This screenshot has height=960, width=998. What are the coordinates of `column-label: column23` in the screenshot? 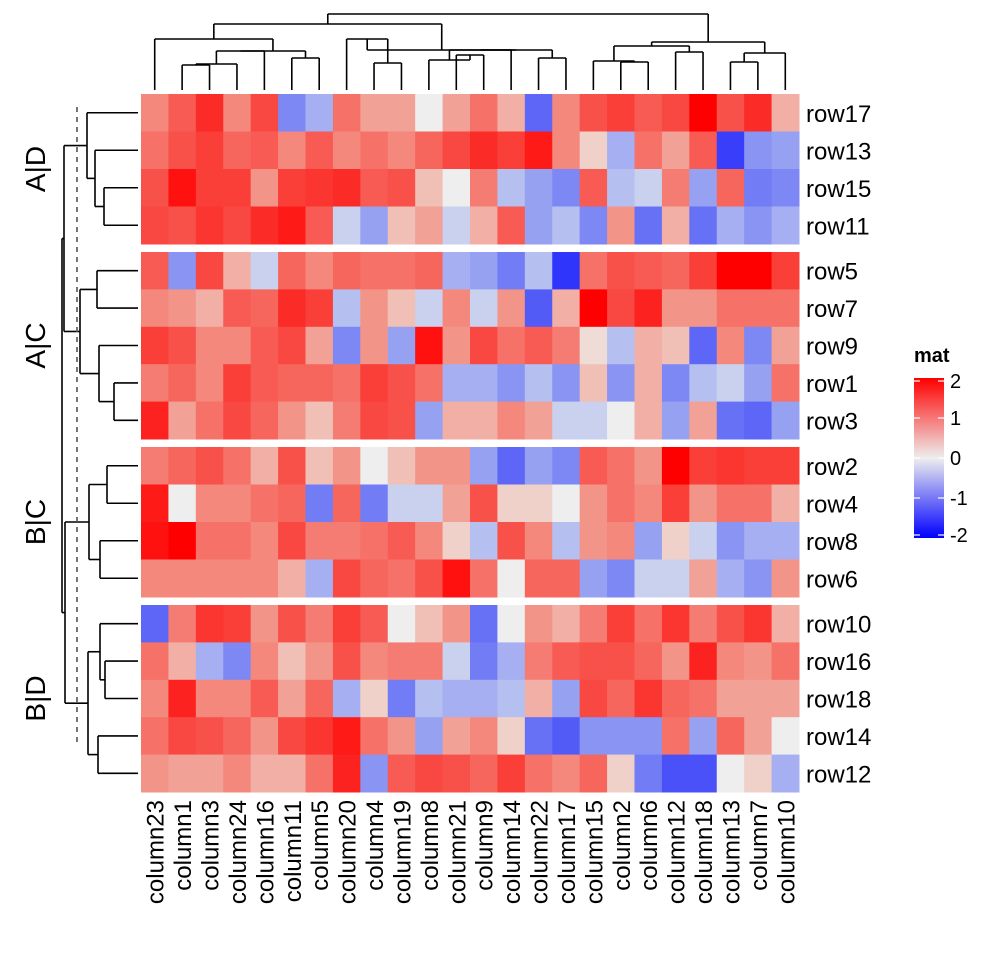 It's located at (156, 852).